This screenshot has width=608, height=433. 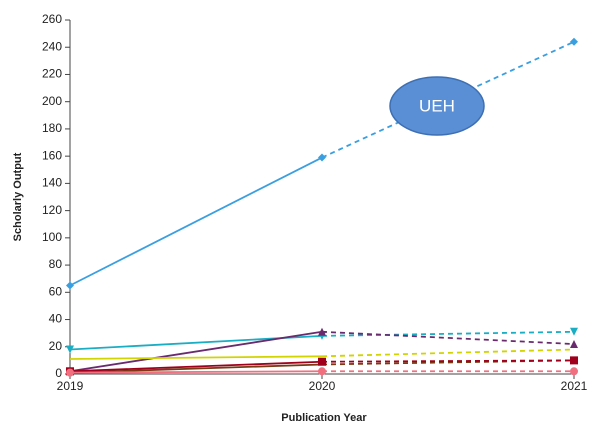 What do you see at coordinates (322, 386) in the screenshot?
I see `x-tick-label: 2020` at bounding box center [322, 386].